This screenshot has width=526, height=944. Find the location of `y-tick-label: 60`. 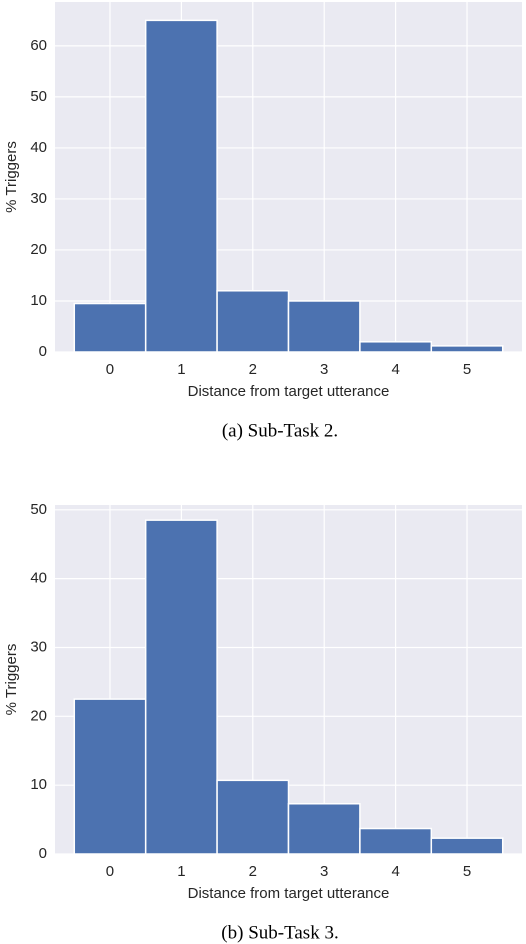

y-tick-label: 60 is located at coordinates (38, 45).